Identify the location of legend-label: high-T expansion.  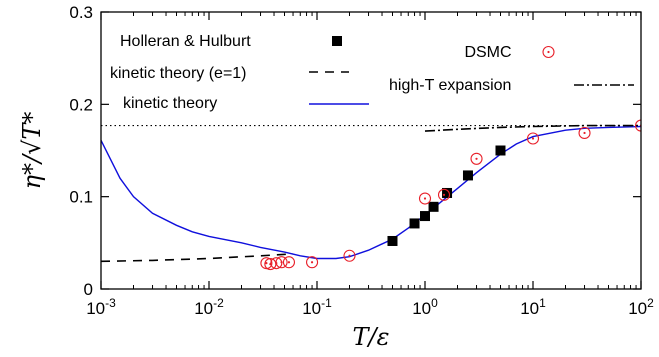
(450, 85).